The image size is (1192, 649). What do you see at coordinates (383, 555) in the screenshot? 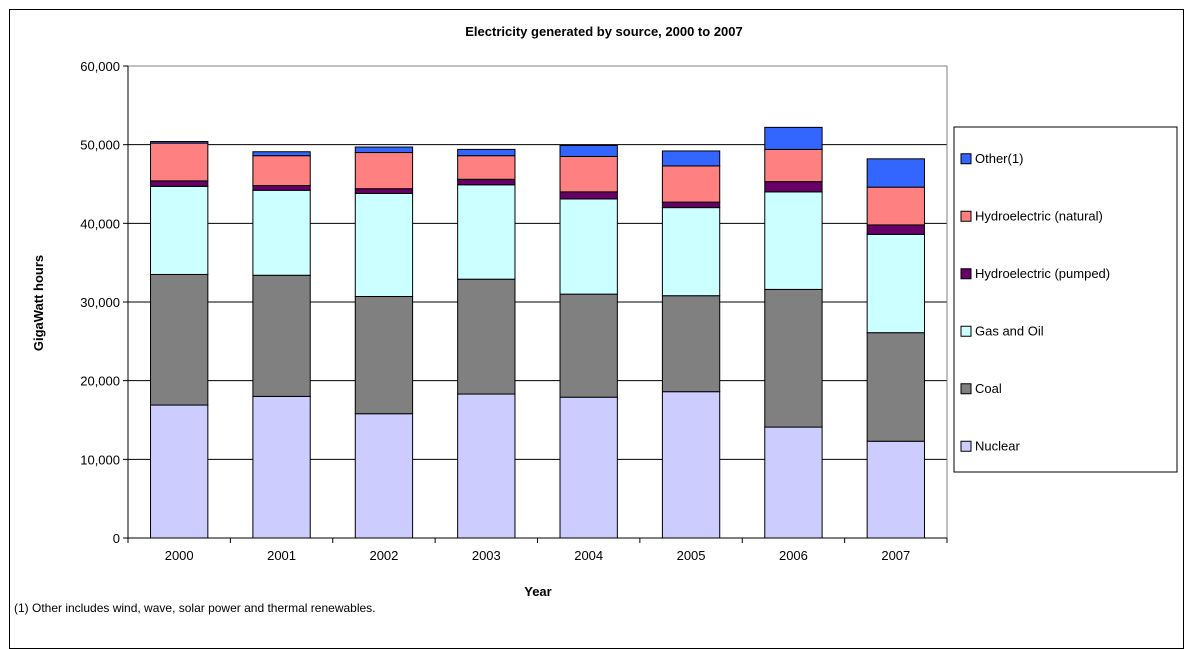
I see `x-tick-label: 2002` at bounding box center [383, 555].